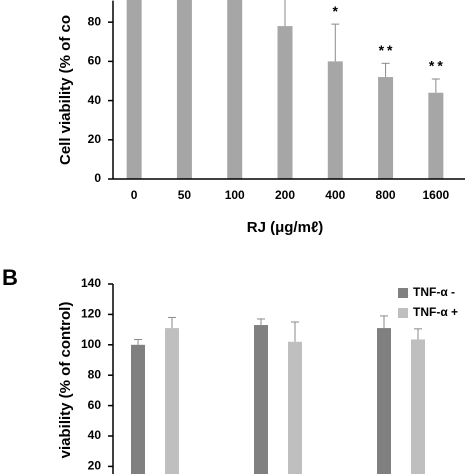  I want to click on x-tick-label: 200, so click(285, 195).